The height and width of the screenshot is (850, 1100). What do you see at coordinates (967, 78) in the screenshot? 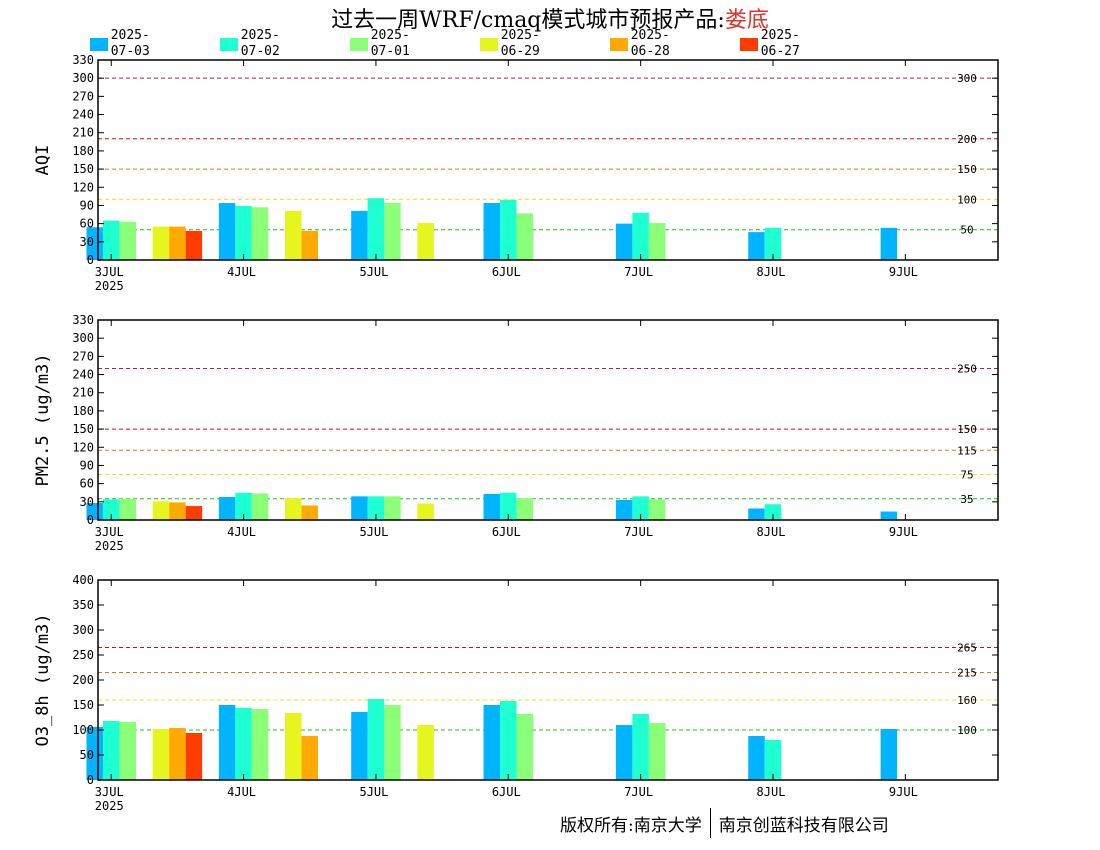
I see `threshold-label: 300` at bounding box center [967, 78].